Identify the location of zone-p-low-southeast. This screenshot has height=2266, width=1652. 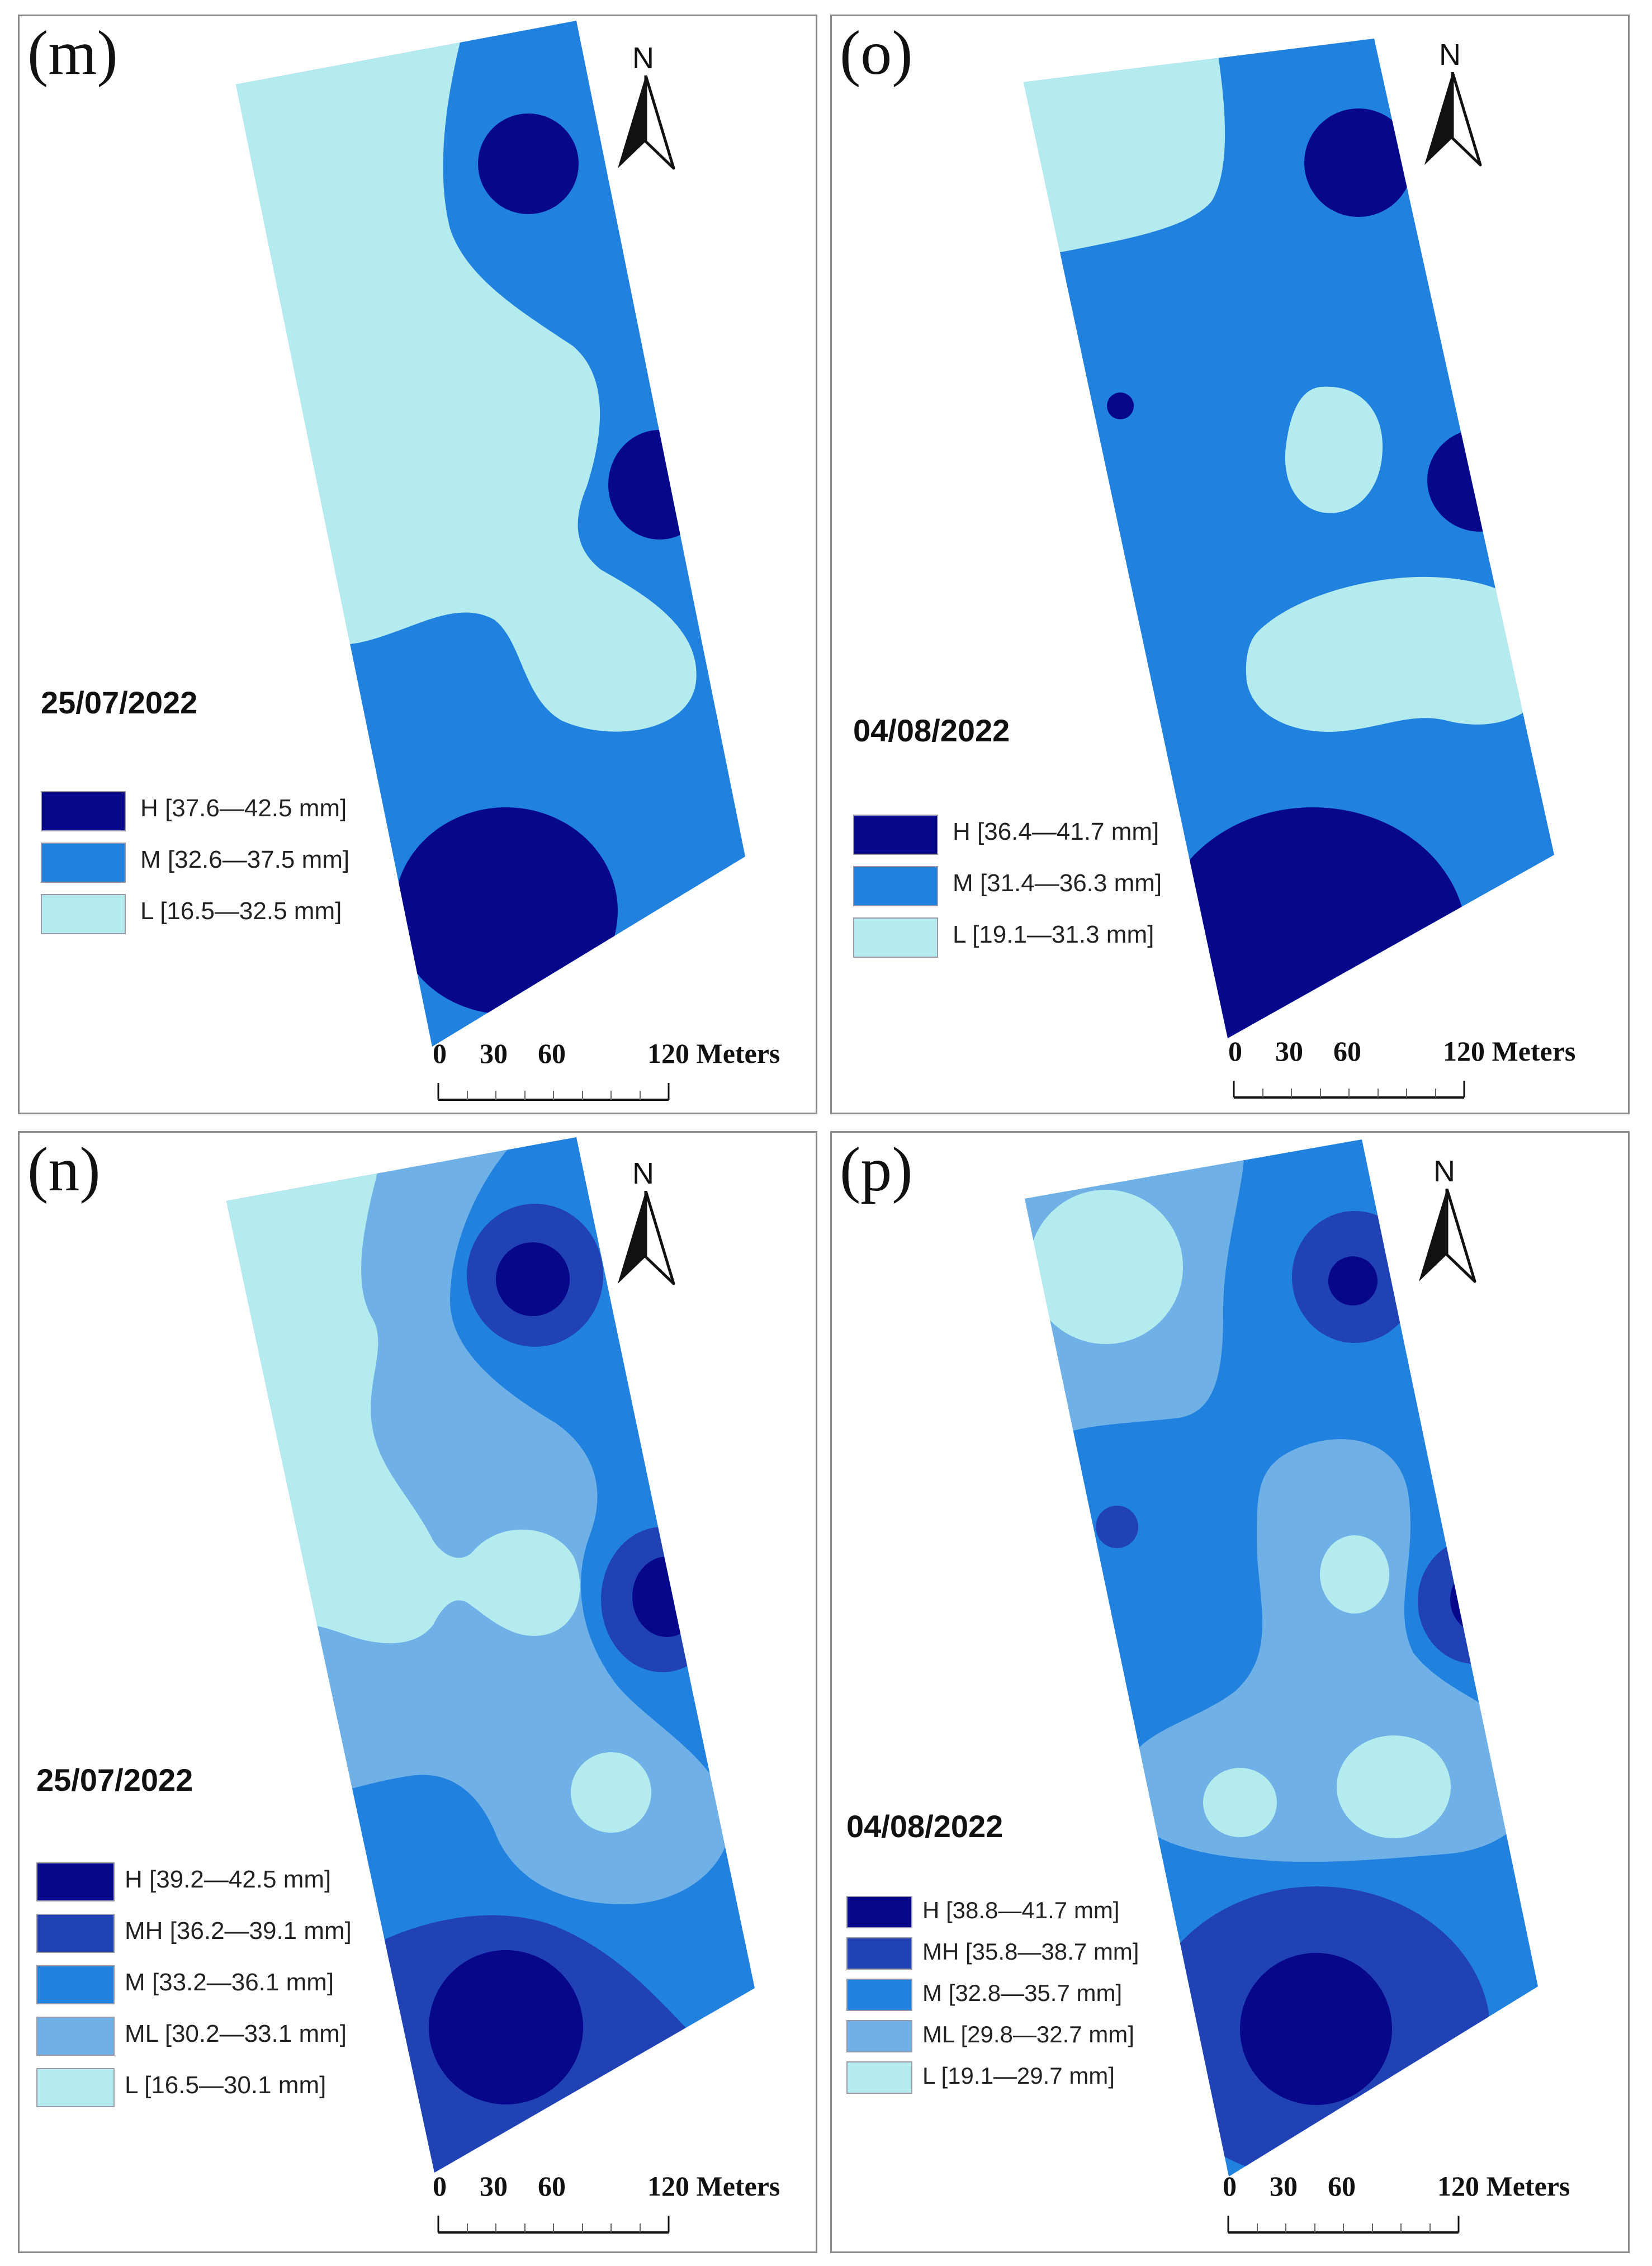
(1394, 1787).